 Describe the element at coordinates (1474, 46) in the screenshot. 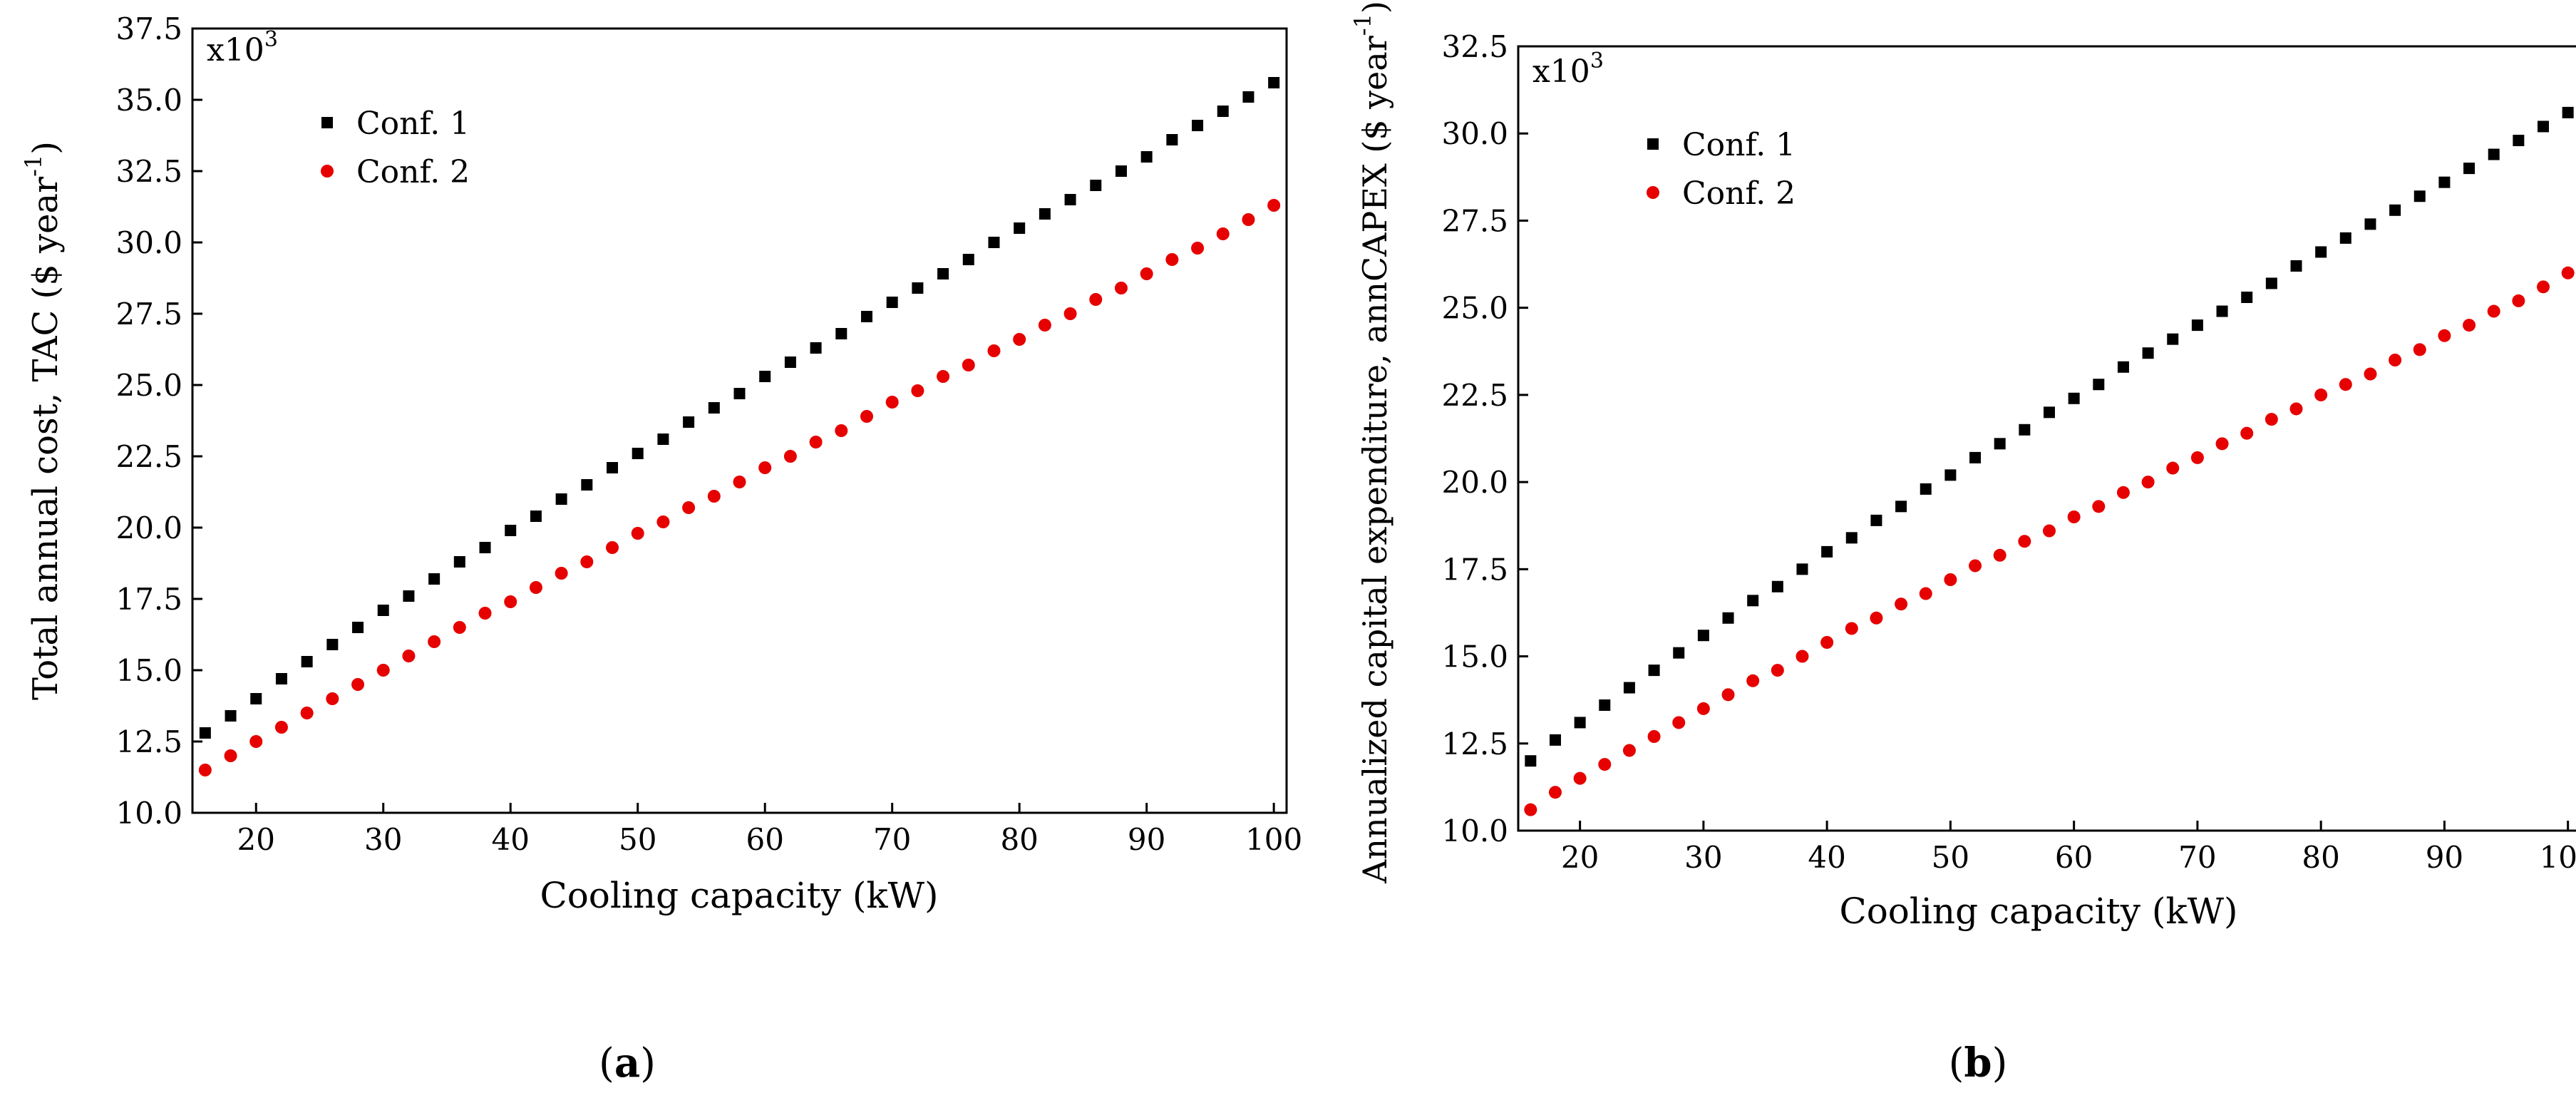

I see `panel-b-y-tick-label: 32.5` at that location.